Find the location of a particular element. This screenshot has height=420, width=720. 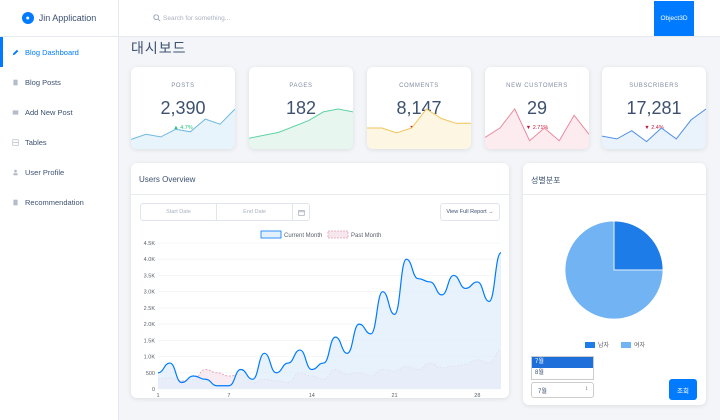

legend-label: Past Month is located at coordinates (366, 236).